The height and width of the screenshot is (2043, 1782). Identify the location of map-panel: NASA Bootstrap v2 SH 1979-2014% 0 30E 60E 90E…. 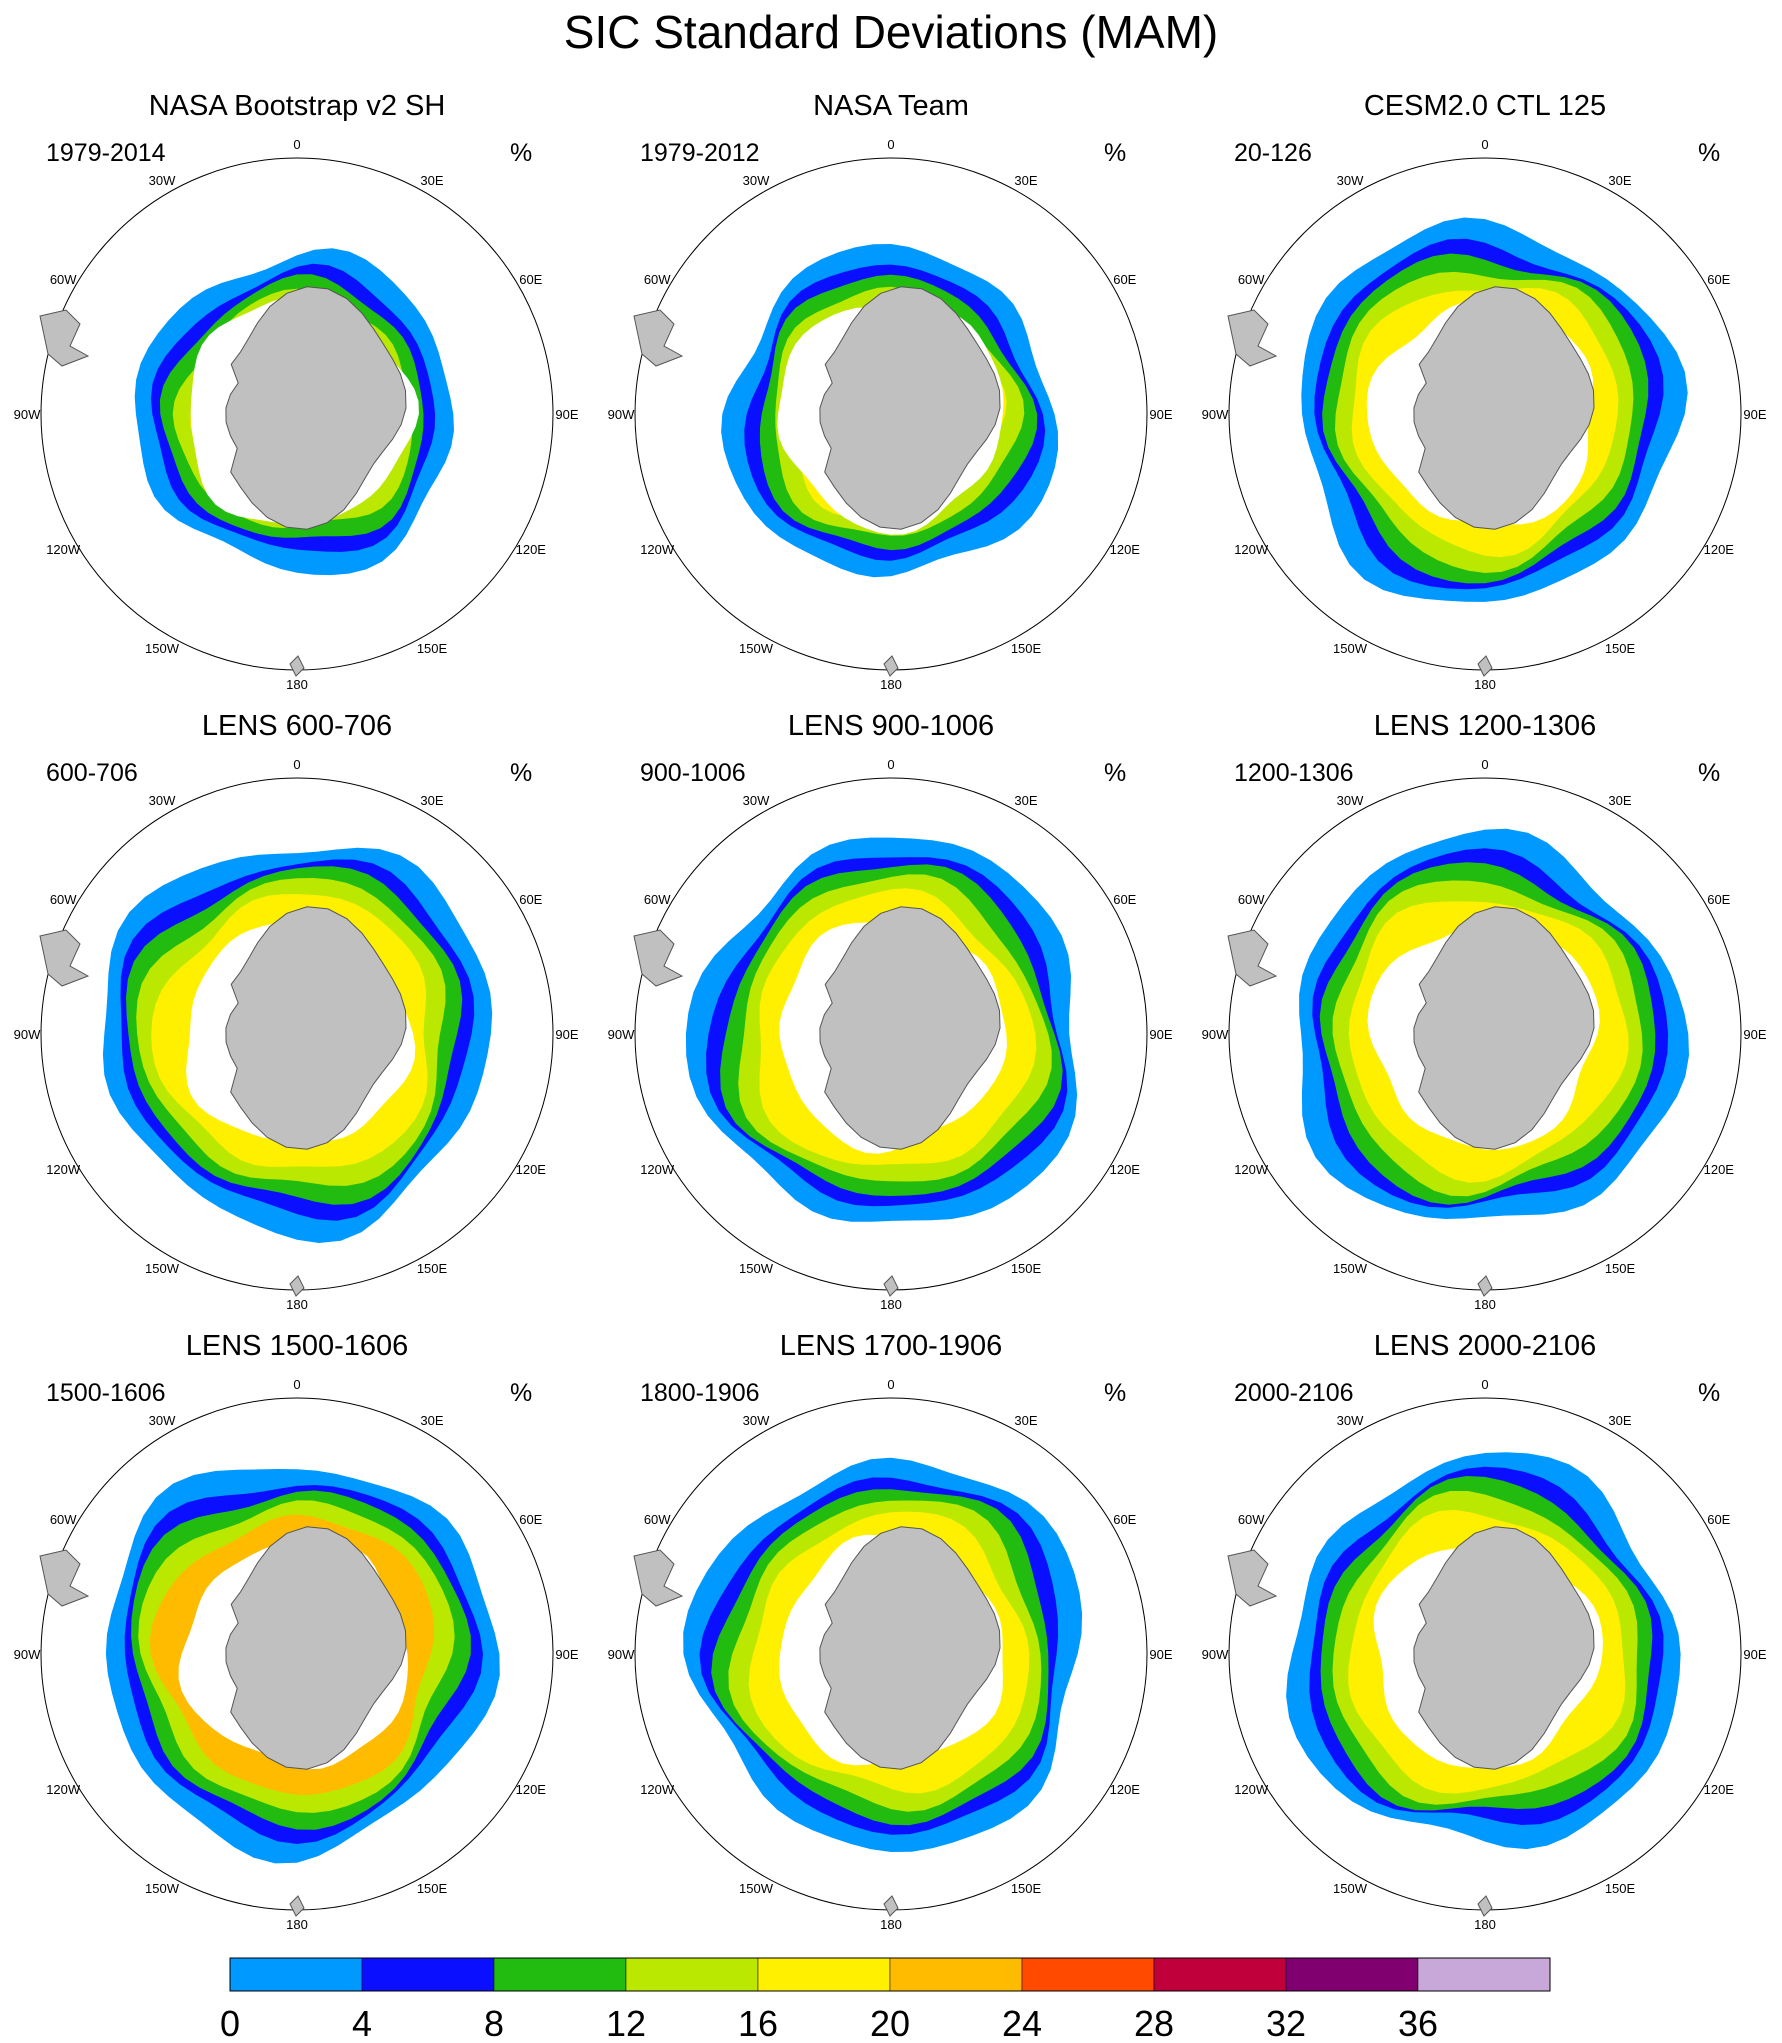
(297, 394).